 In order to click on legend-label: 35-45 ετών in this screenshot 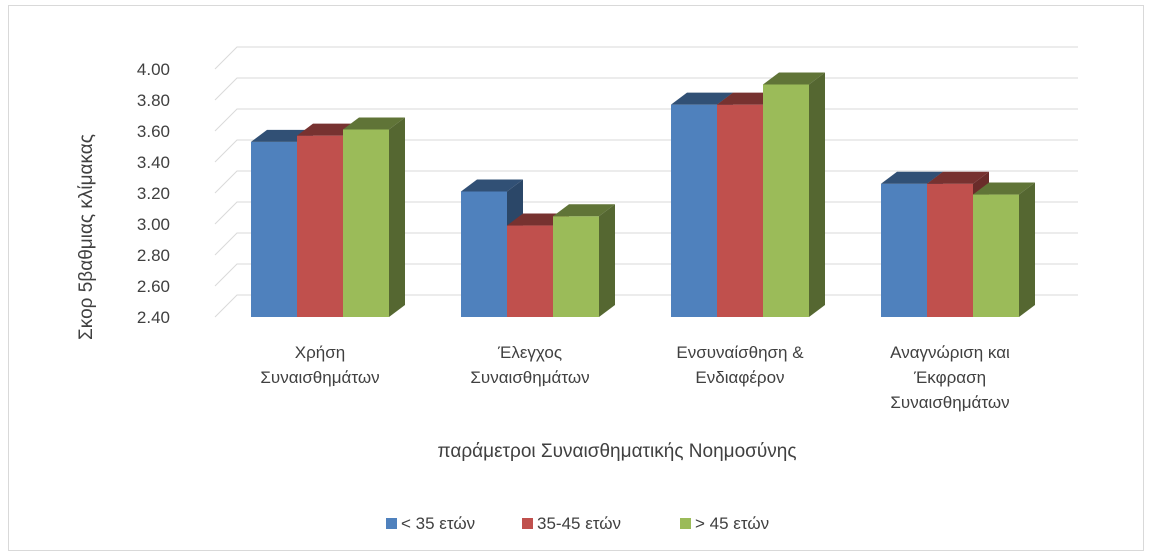, I will do `click(579, 523)`.